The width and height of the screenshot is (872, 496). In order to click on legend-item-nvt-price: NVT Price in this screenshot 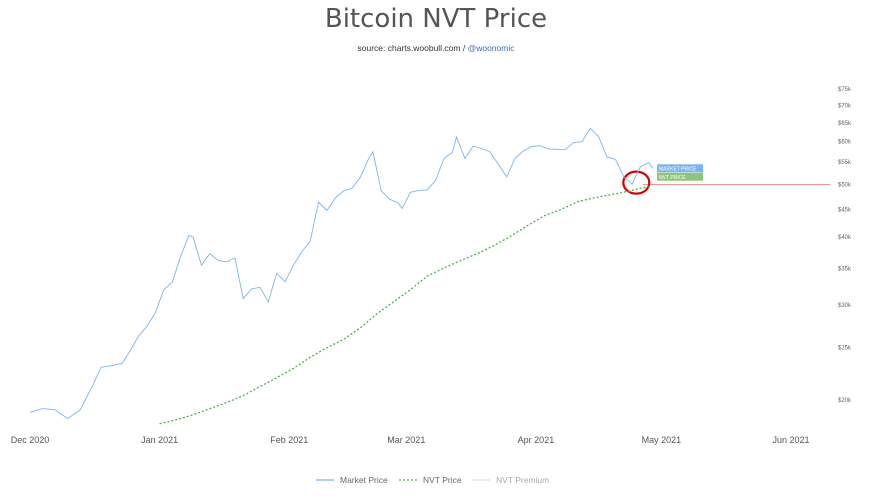, I will do `click(430, 480)`.